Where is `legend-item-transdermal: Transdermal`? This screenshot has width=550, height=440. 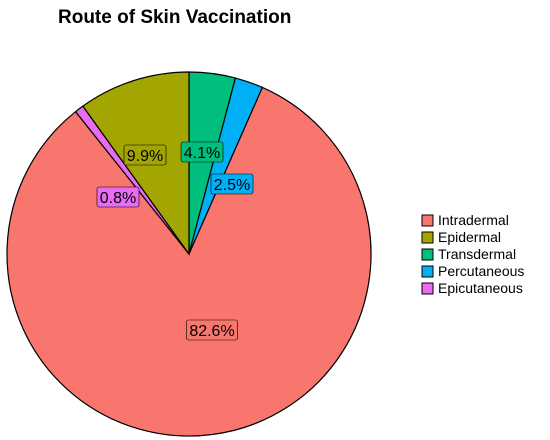
legend-item-transdermal: Transdermal is located at coordinates (468, 254).